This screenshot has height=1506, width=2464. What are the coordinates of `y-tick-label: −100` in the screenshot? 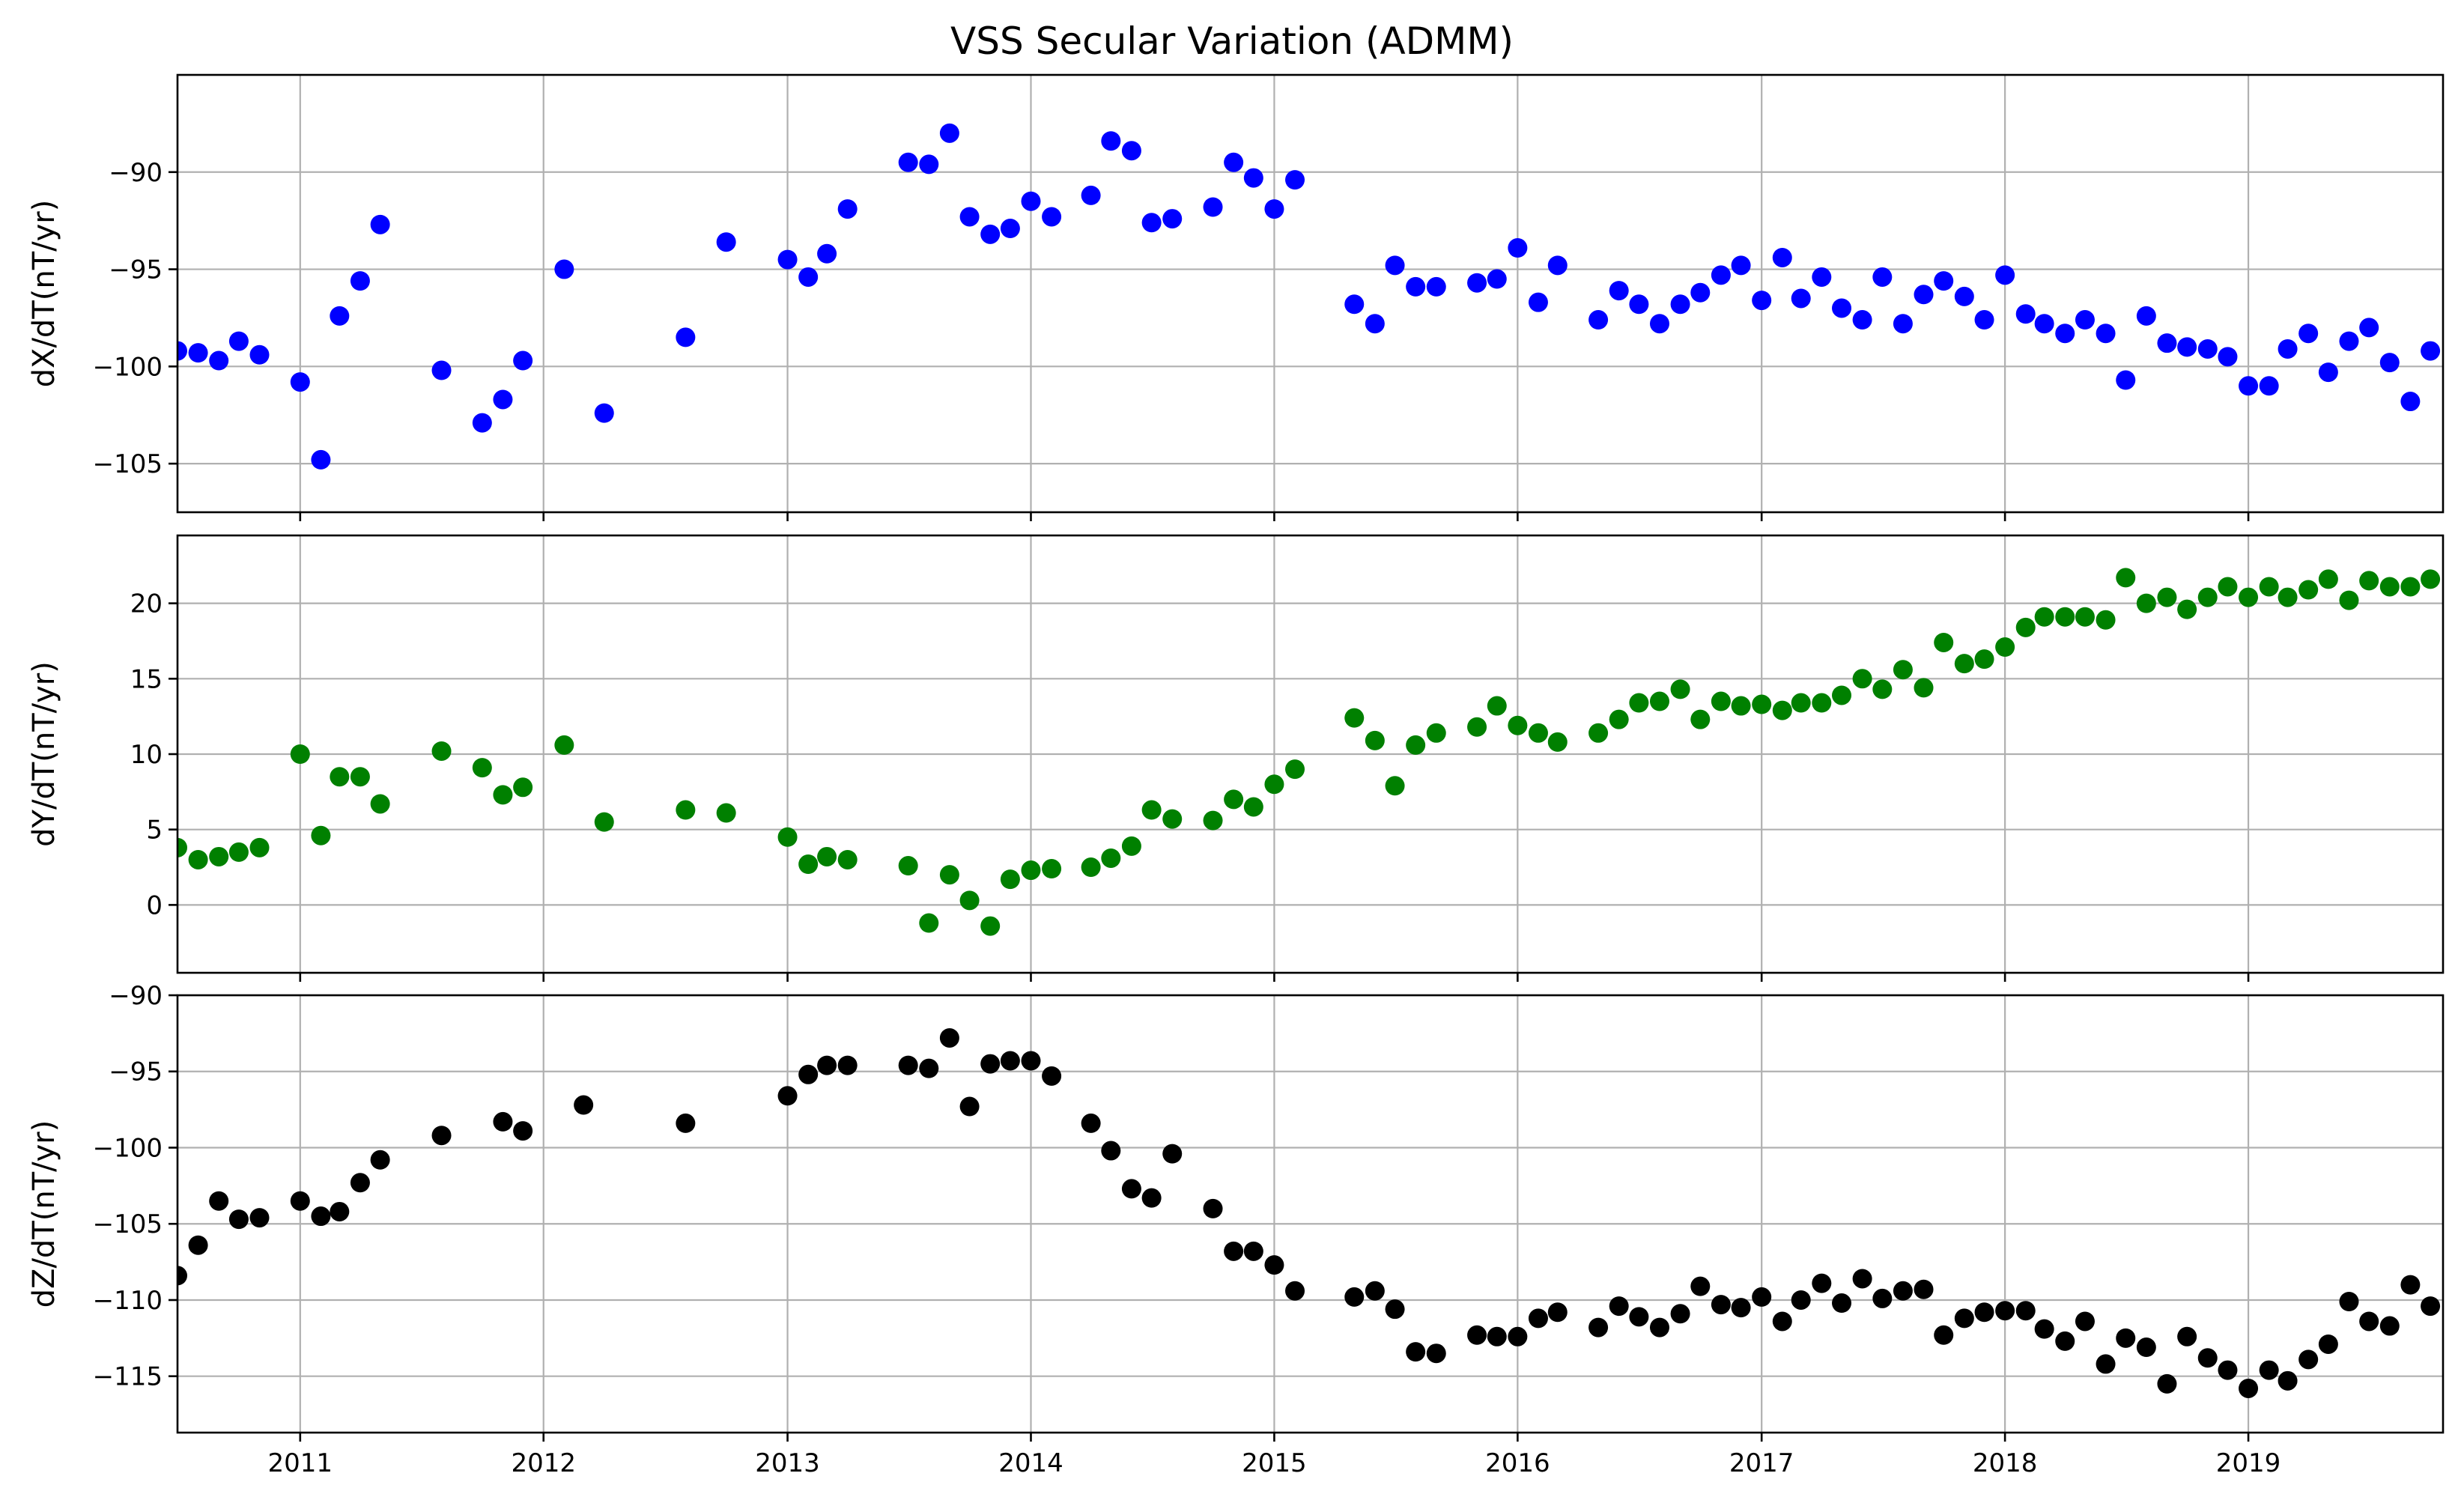 It's located at (128, 1148).